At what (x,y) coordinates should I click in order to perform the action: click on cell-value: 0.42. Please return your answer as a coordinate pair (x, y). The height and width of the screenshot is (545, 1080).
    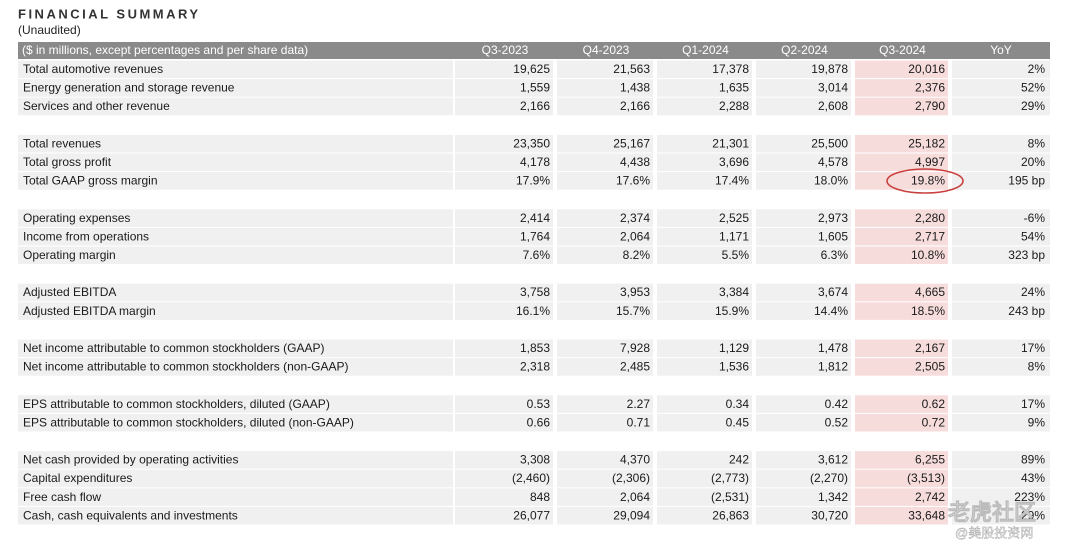
    Looking at the image, I should click on (837, 404).